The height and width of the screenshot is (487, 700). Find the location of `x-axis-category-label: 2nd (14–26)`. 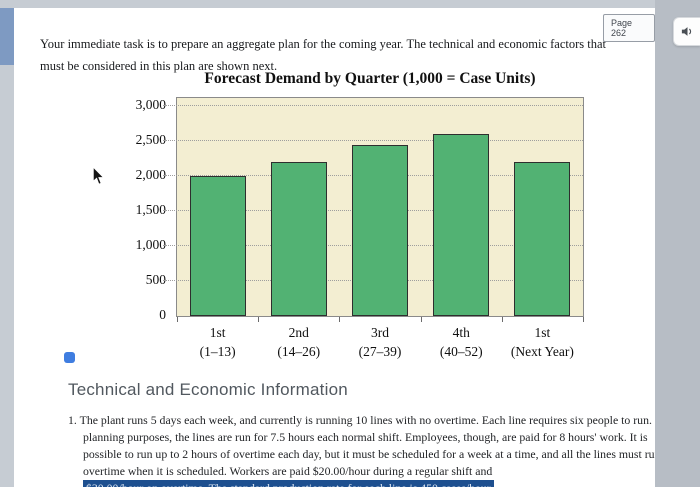

x-axis-category-label: 2nd (14–26) is located at coordinates (298, 342).